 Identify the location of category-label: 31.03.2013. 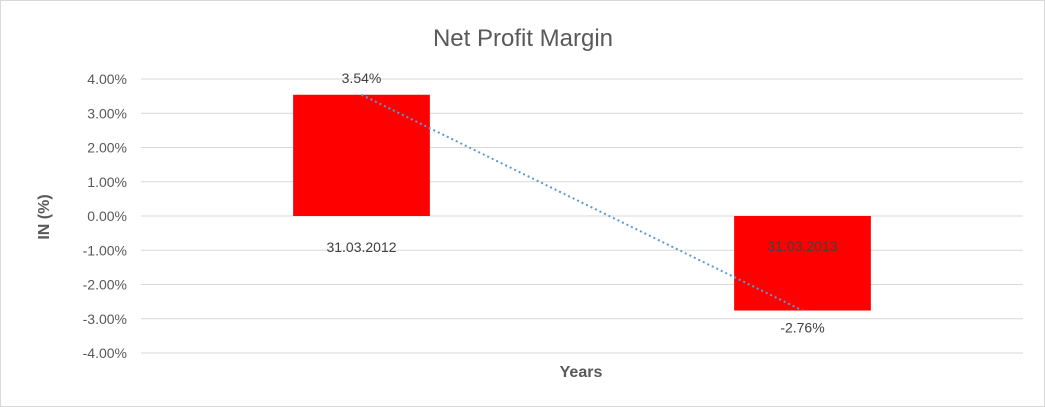
(802, 246).